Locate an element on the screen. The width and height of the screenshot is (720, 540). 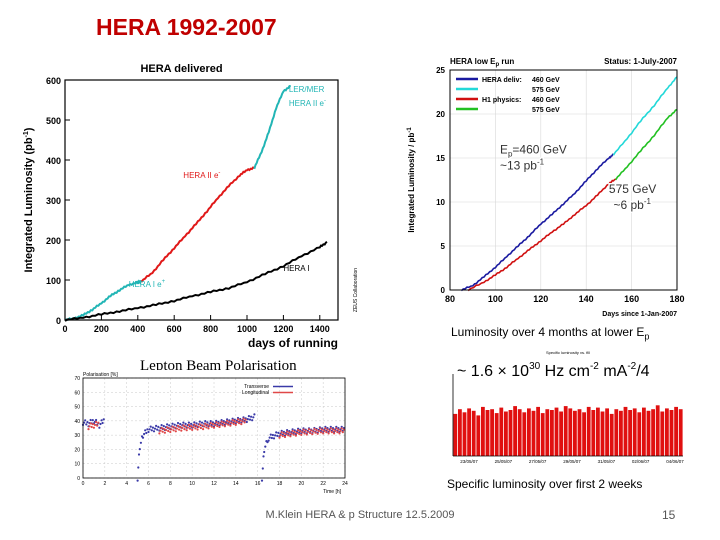
c3-series-transverse is located at coordinates (93, 423).